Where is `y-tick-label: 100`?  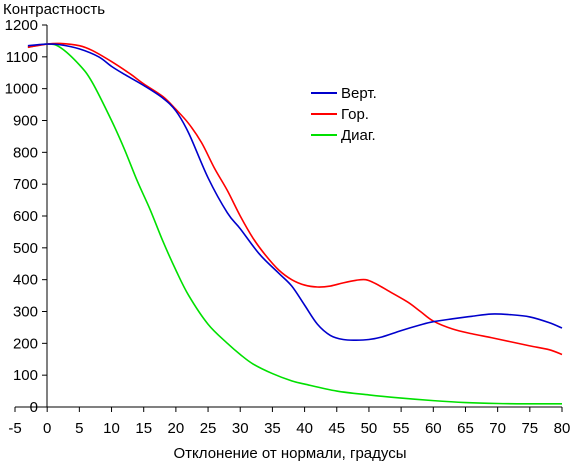
y-tick-label: 100 is located at coordinates (25, 375).